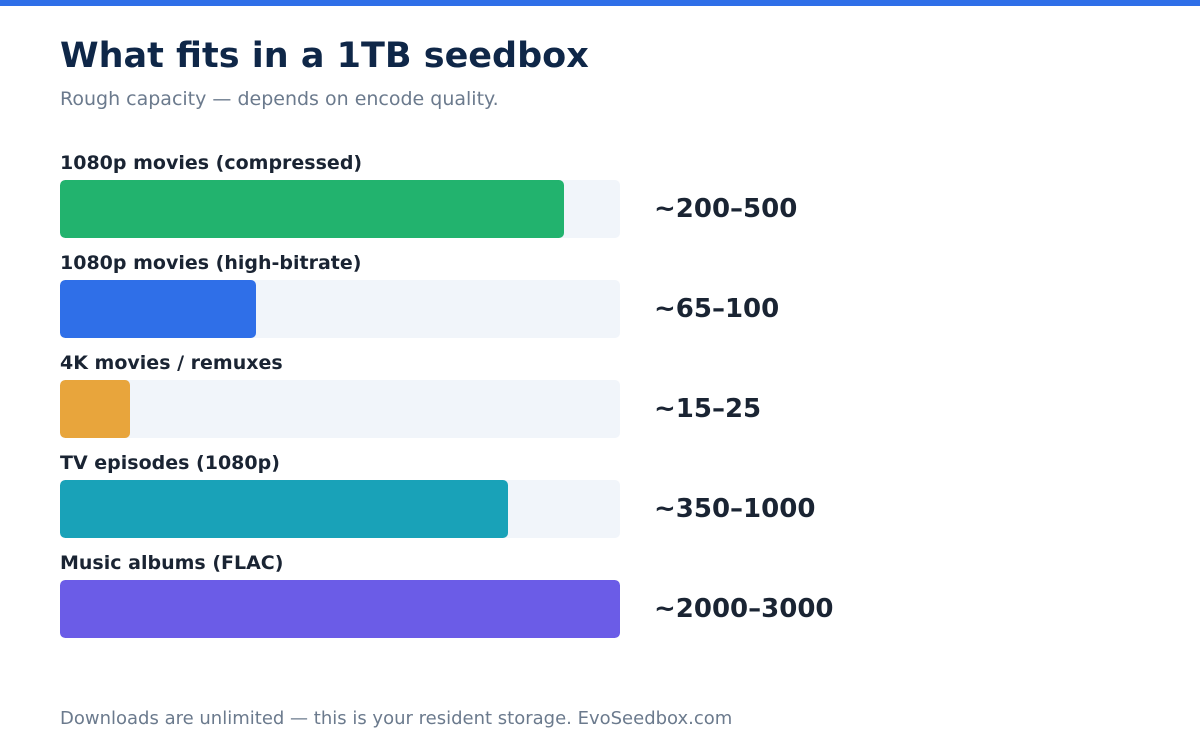  I want to click on bar-value-label: ~200–500, so click(726, 209).